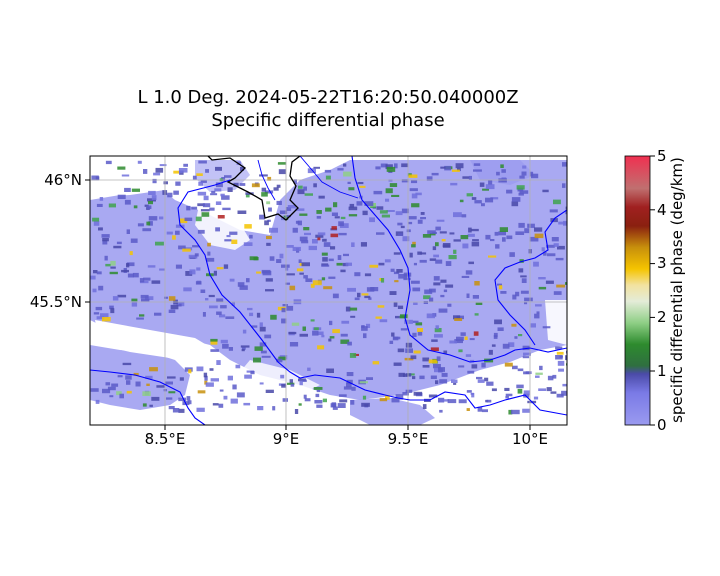  I want to click on colorbar-tick-label: 4, so click(662, 210).